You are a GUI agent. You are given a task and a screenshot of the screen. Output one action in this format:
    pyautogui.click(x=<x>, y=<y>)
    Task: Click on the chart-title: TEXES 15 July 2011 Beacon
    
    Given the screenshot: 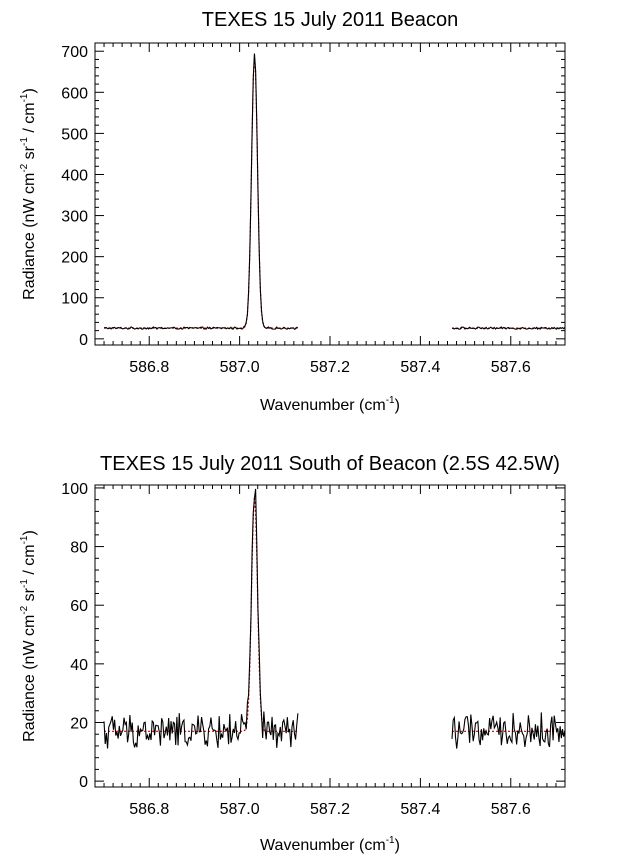 What is the action you would take?
    pyautogui.click(x=330, y=20)
    